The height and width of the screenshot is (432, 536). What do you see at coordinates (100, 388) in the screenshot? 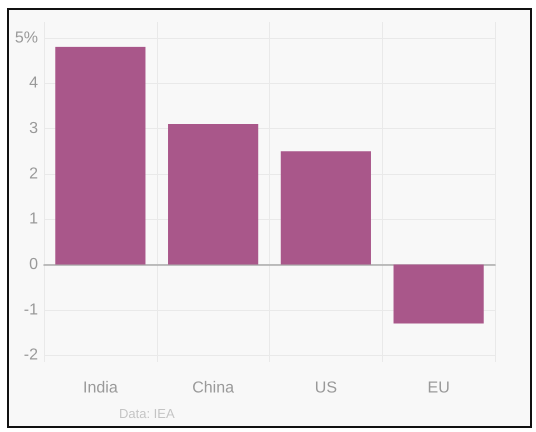
I see `x-tick-label: India` at bounding box center [100, 388].